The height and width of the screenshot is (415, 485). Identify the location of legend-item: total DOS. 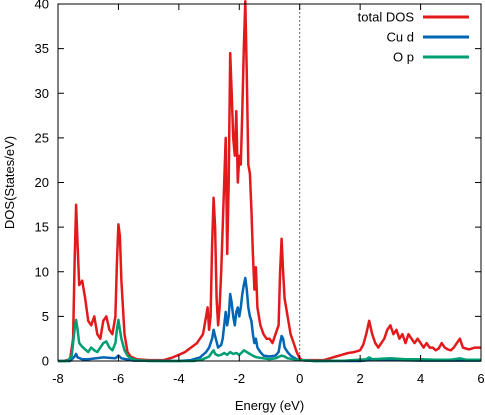
(413, 17).